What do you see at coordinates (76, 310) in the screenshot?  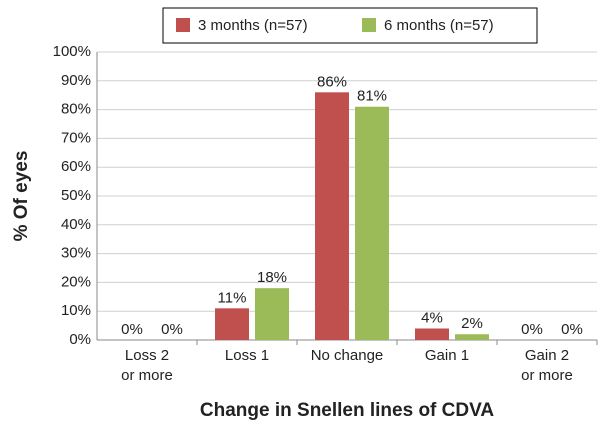 I see `y-tick-label: 10%` at bounding box center [76, 310].